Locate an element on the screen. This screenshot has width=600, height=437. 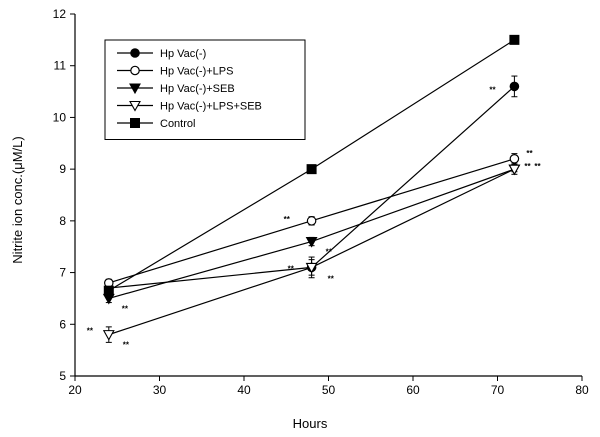
x-tick-label: 40 is located at coordinates (244, 390).